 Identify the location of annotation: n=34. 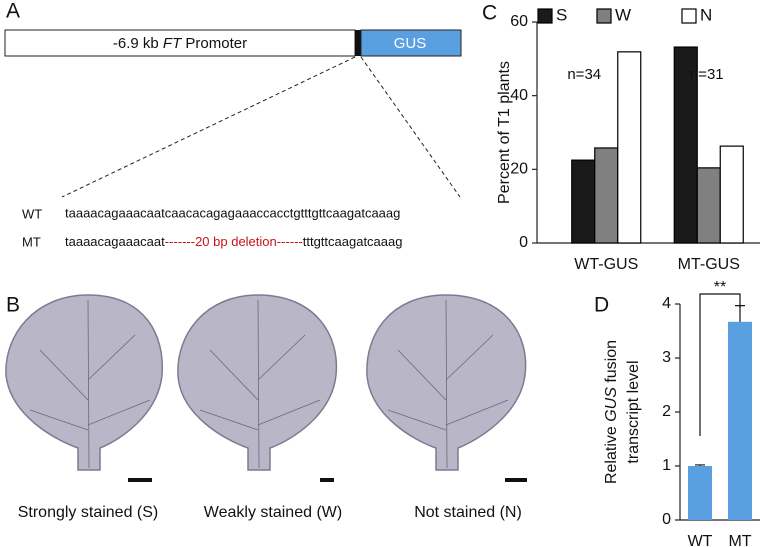
(584, 74).